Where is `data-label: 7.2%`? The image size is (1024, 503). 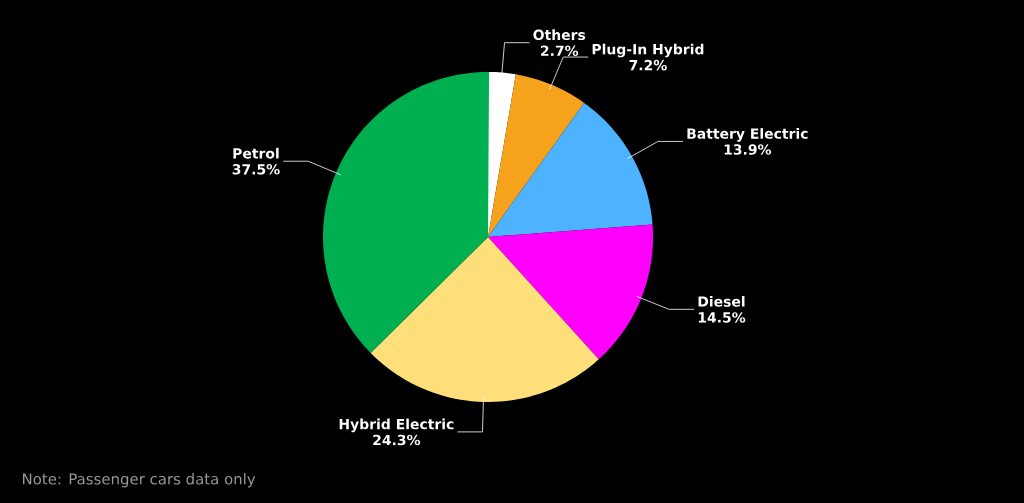 data-label: 7.2% is located at coordinates (648, 65).